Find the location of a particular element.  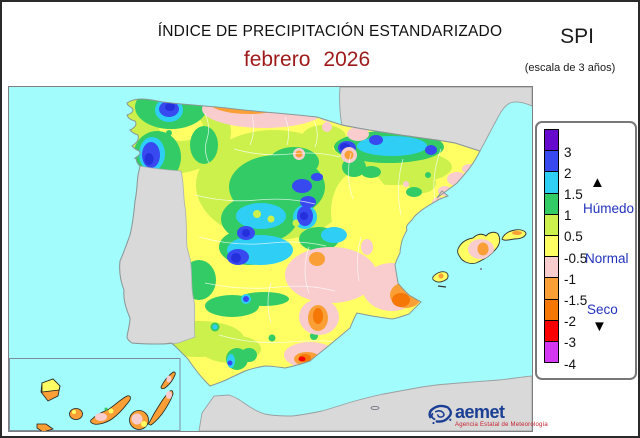

index-abbreviation: SPI is located at coordinates (577, 36).